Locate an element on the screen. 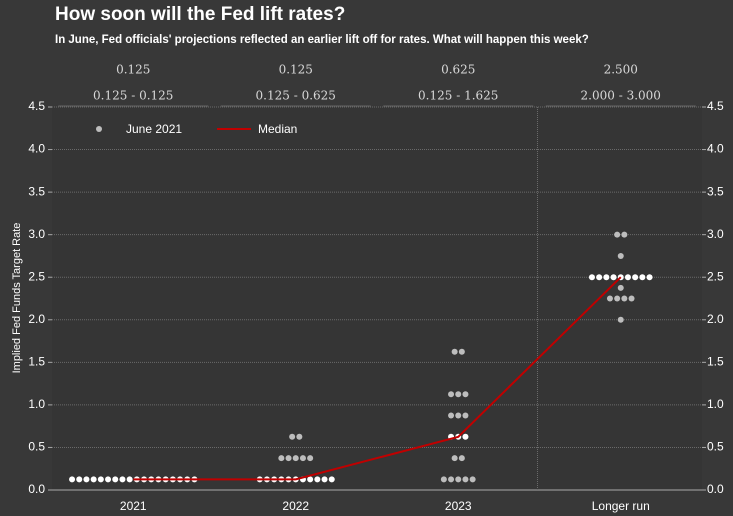  median-label: 0.625 is located at coordinates (458, 70).